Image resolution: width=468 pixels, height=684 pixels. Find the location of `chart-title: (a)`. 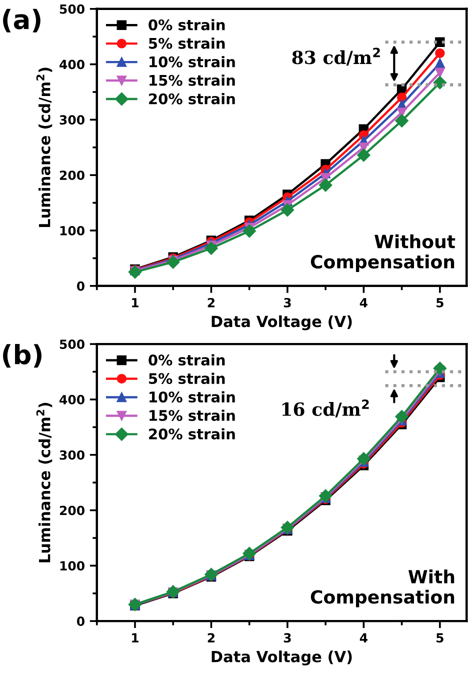

chart-title: (a) is located at coordinates (21, 20).